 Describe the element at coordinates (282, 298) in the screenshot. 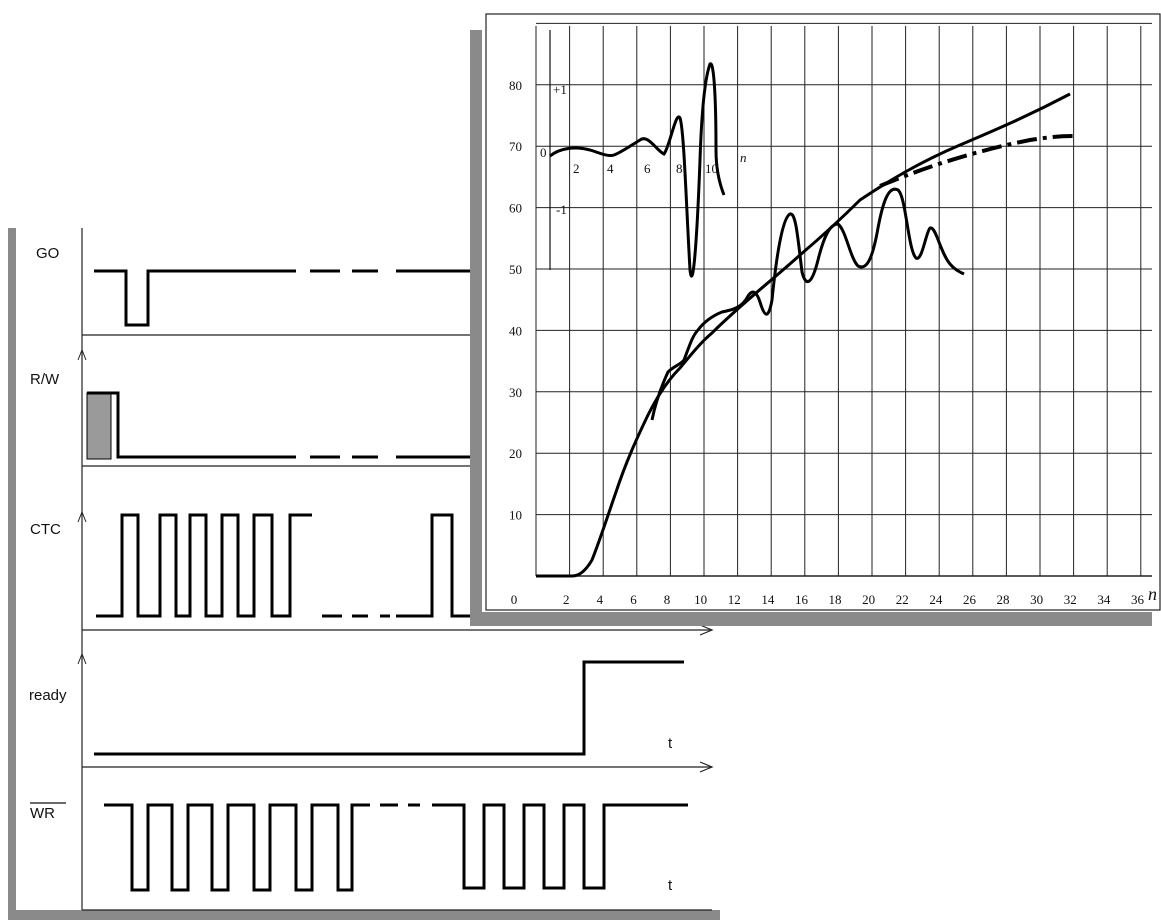

I see `waveform-go` at that location.